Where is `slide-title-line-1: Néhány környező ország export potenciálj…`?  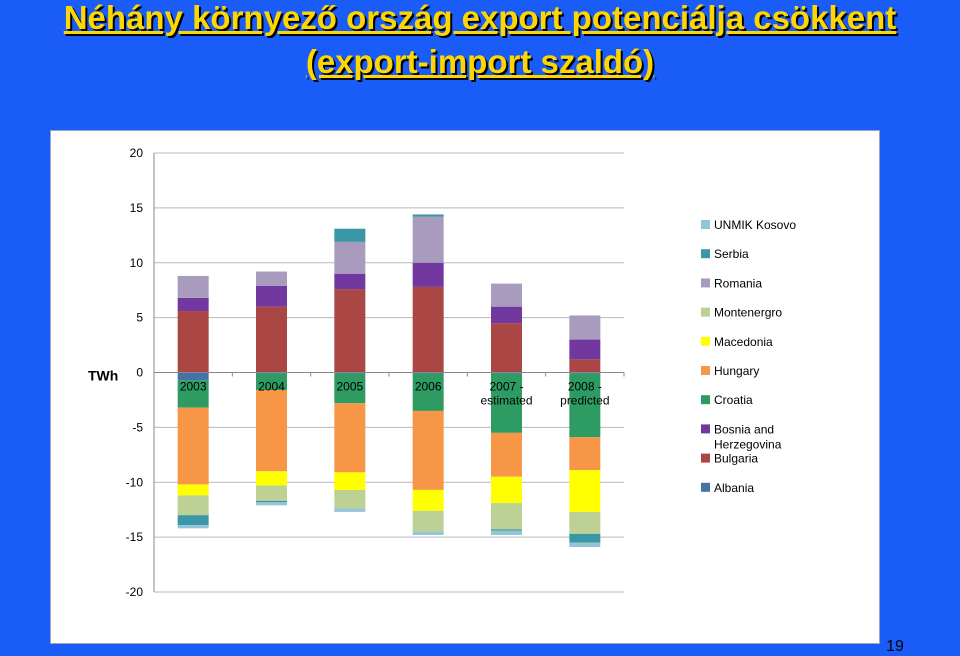 slide-title-line-1: Néhány környező ország export potenciálj… is located at coordinates (480, 18).